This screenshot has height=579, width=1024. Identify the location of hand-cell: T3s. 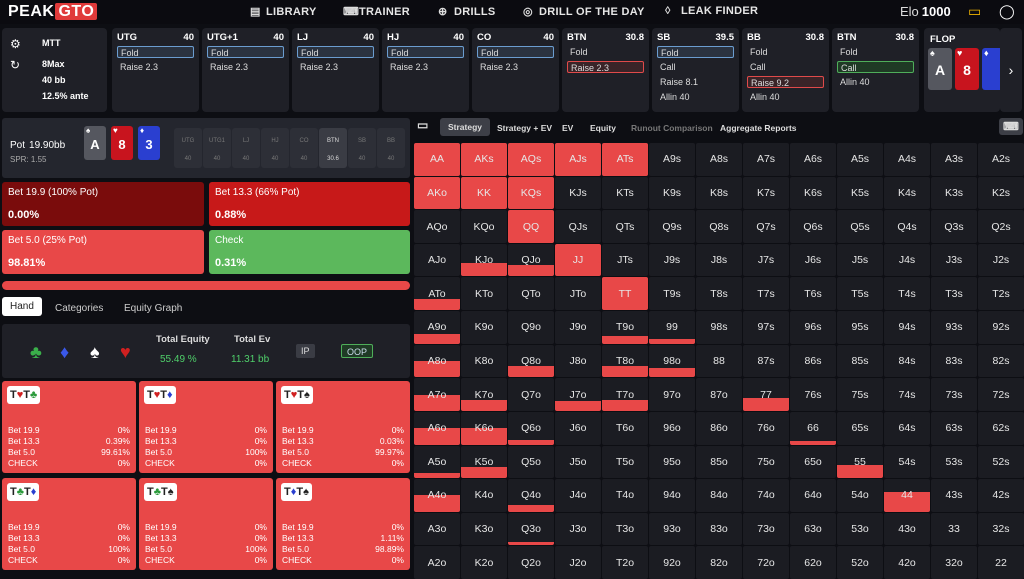
(954, 294).